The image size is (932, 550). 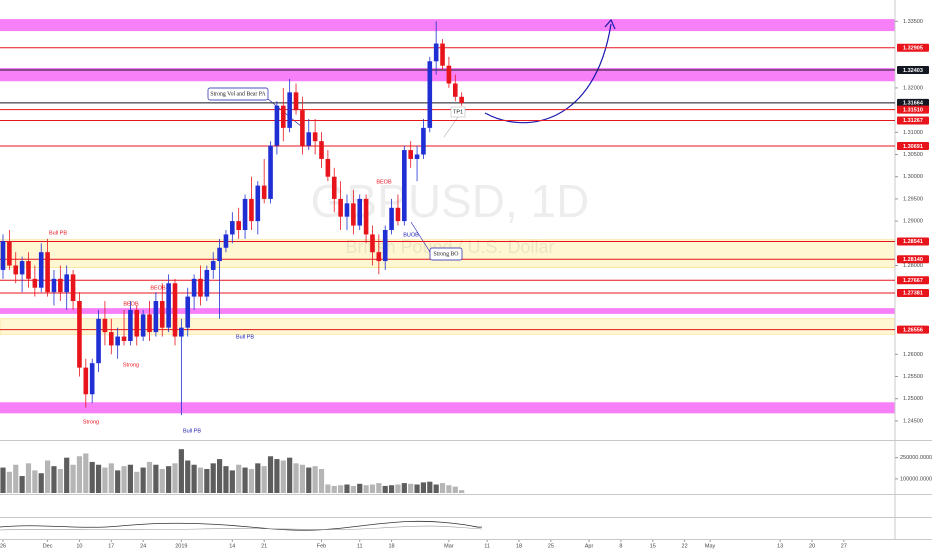 What do you see at coordinates (238, 94) in the screenshot?
I see `annotation: Strong Vol and Bear PA` at bounding box center [238, 94].